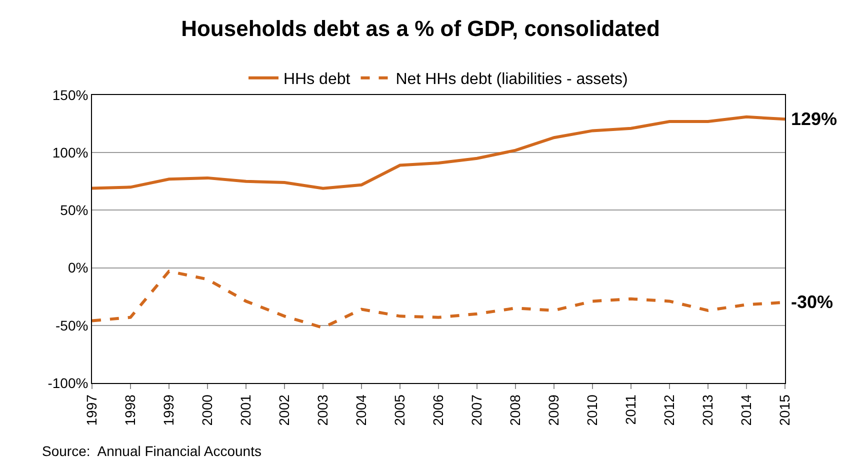 This screenshot has height=459, width=841. I want to click on x-tick-label: 2004, so click(361, 410).